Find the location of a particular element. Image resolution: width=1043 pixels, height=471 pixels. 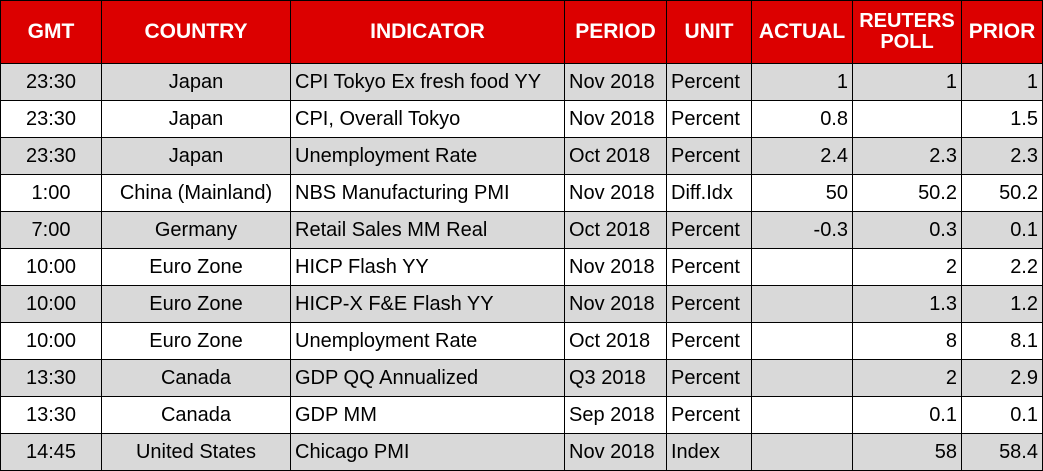

header-actual: ACTUAL is located at coordinates (802, 32).